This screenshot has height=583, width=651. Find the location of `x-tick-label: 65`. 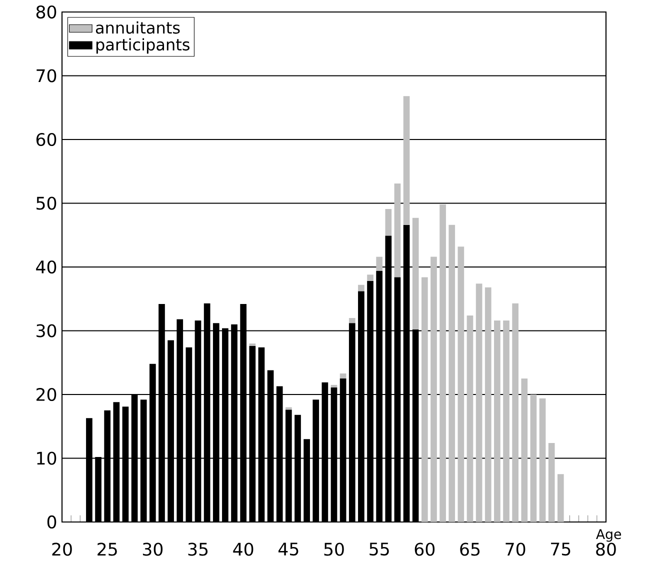

x-tick-label: 65 is located at coordinates (470, 549).